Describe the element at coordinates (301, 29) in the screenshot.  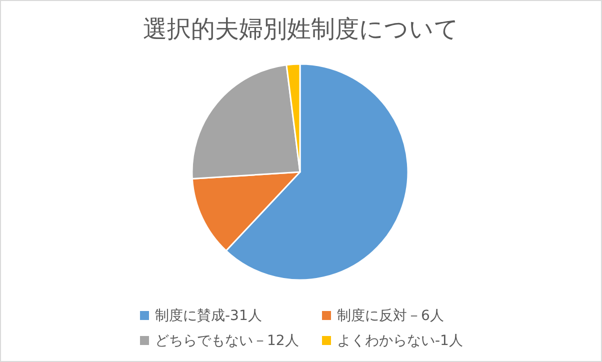
I see `chart-title: 選択的夫婦別姓制度について` at that location.